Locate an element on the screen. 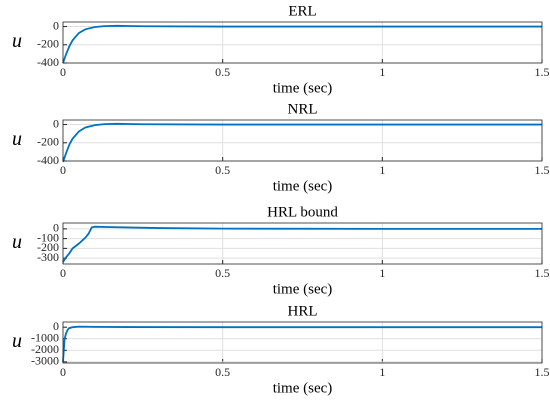 The image size is (550, 404). subplot-title: NRL is located at coordinates (303, 109).